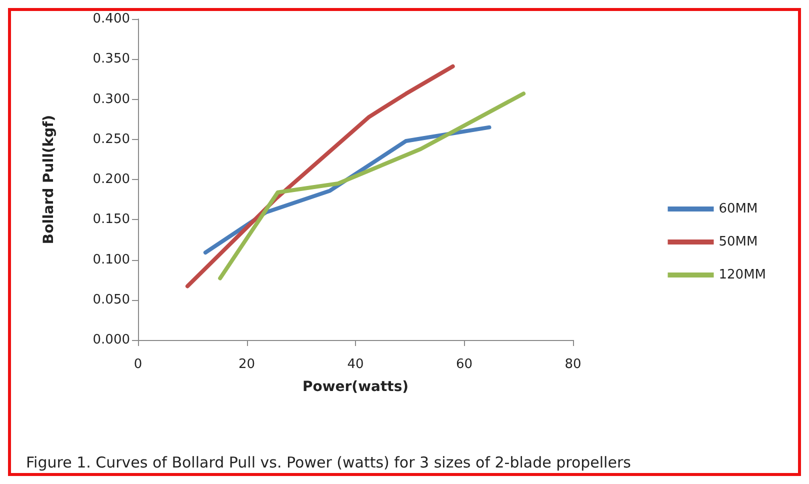 This screenshot has height=484, width=809. I want to click on x-tick-label: 0, so click(138, 364).